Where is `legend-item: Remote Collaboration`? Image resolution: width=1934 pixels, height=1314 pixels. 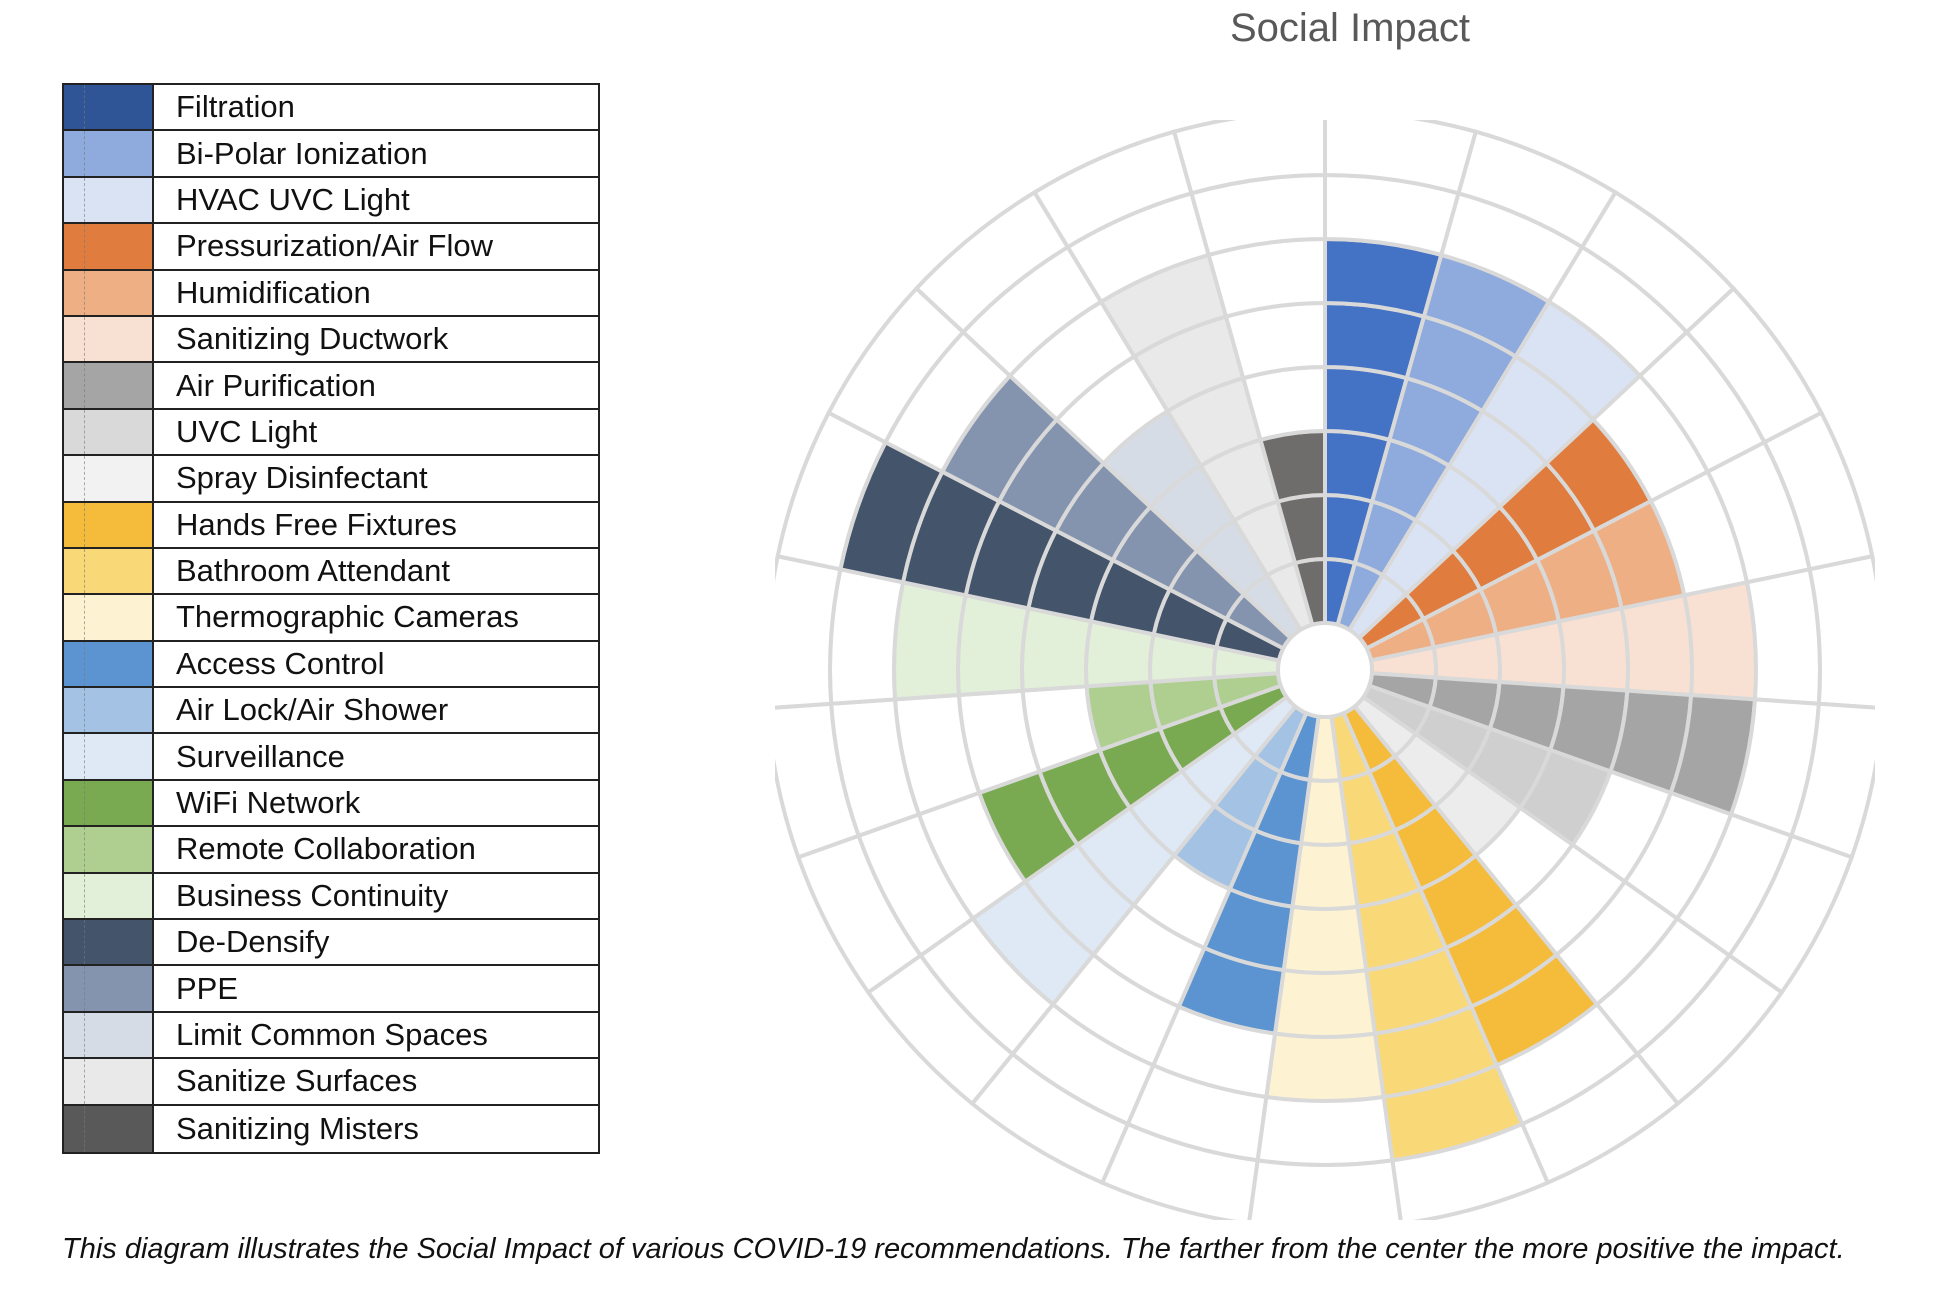 legend-item: Remote Collaboration is located at coordinates (331, 850).